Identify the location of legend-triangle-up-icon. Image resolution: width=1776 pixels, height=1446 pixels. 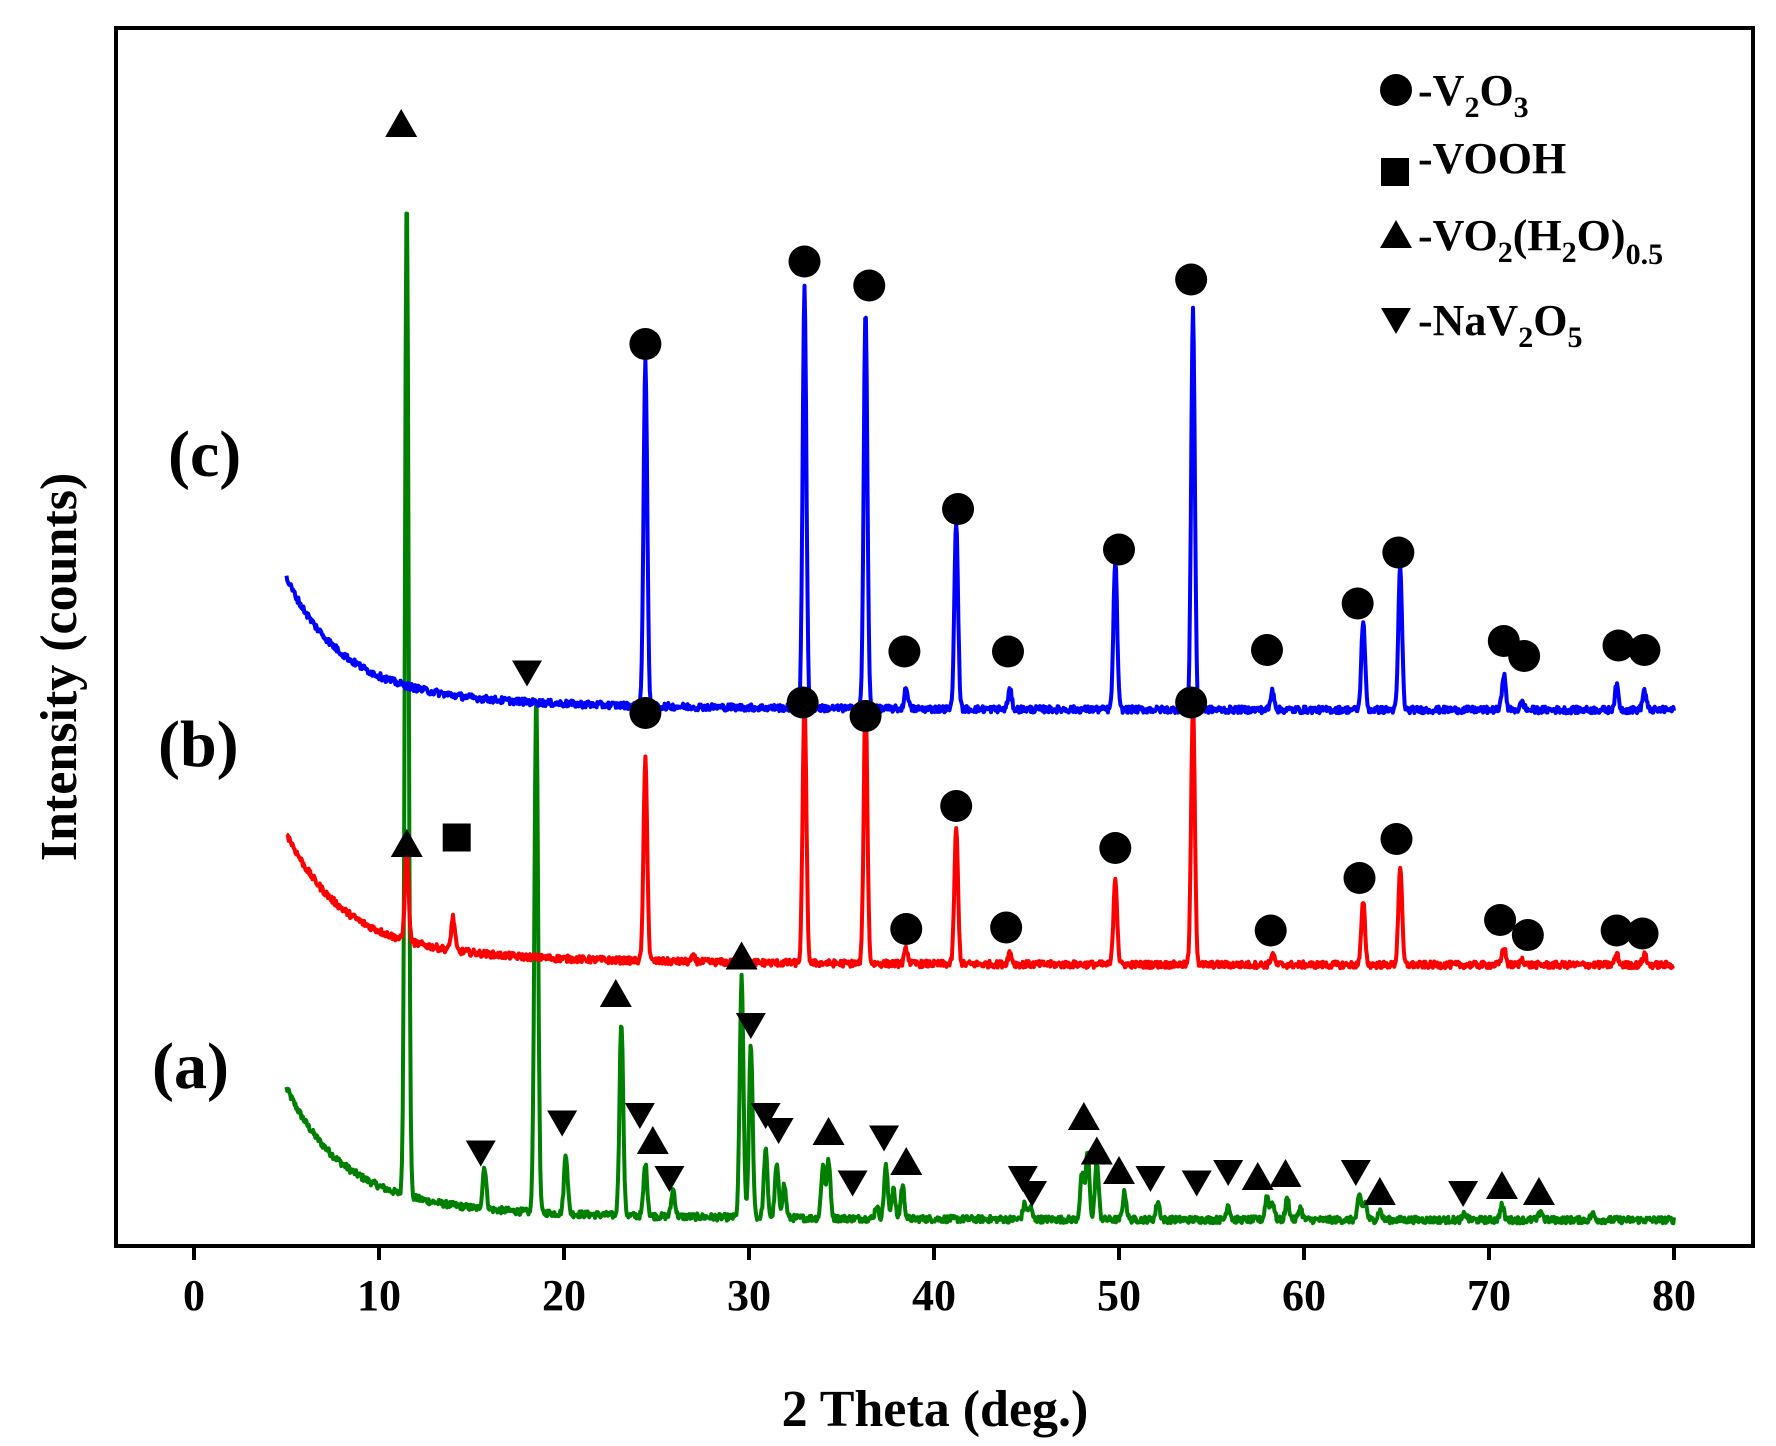
(1396, 234).